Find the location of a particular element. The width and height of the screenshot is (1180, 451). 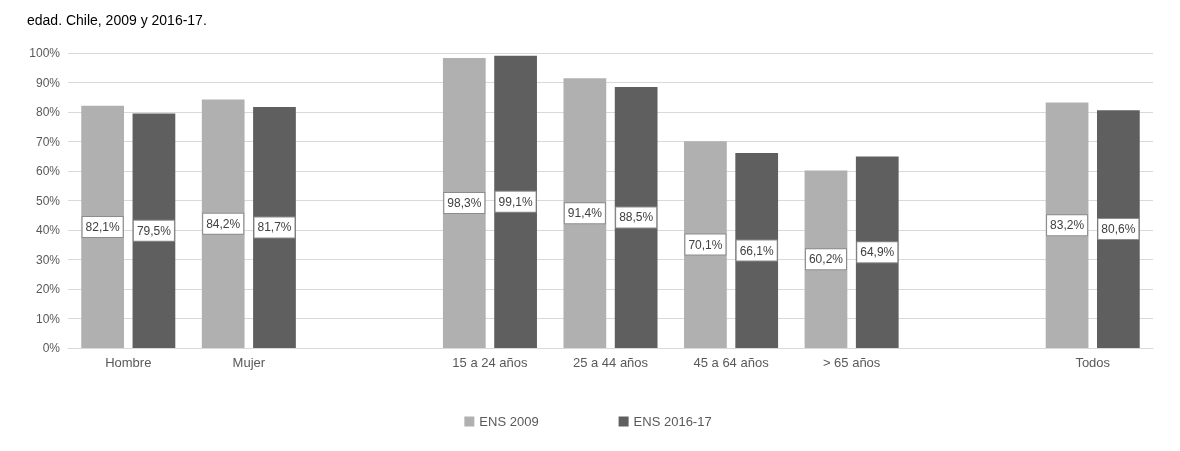

data-label: 79,5% is located at coordinates (154, 230).